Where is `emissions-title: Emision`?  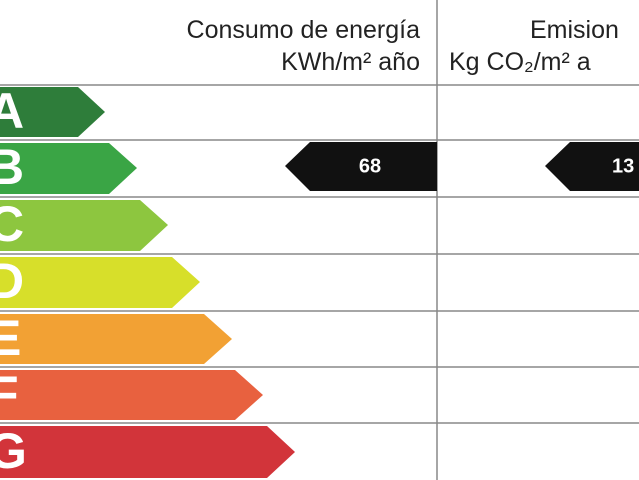
emissions-title: Emision is located at coordinates (574, 30).